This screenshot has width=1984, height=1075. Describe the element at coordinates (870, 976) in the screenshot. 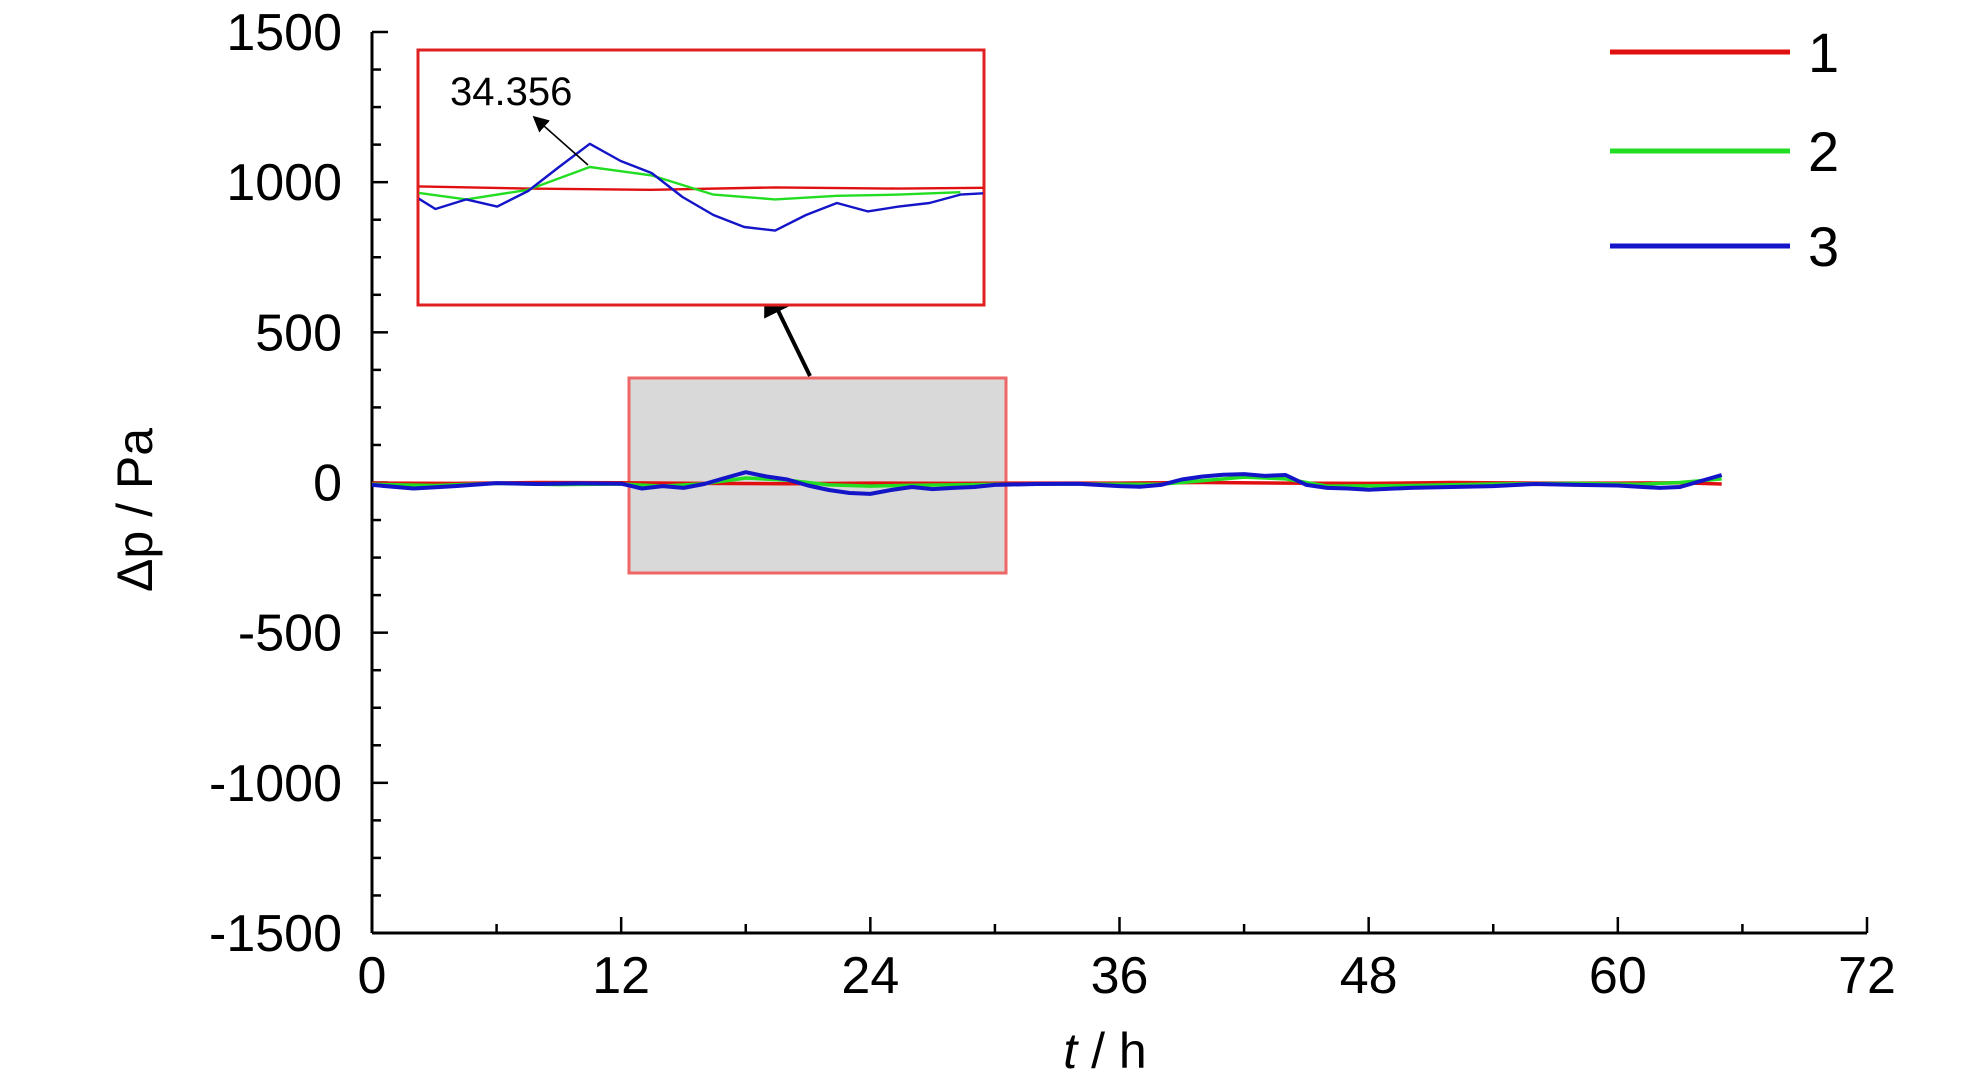

I see `x-tick-label: 24` at that location.